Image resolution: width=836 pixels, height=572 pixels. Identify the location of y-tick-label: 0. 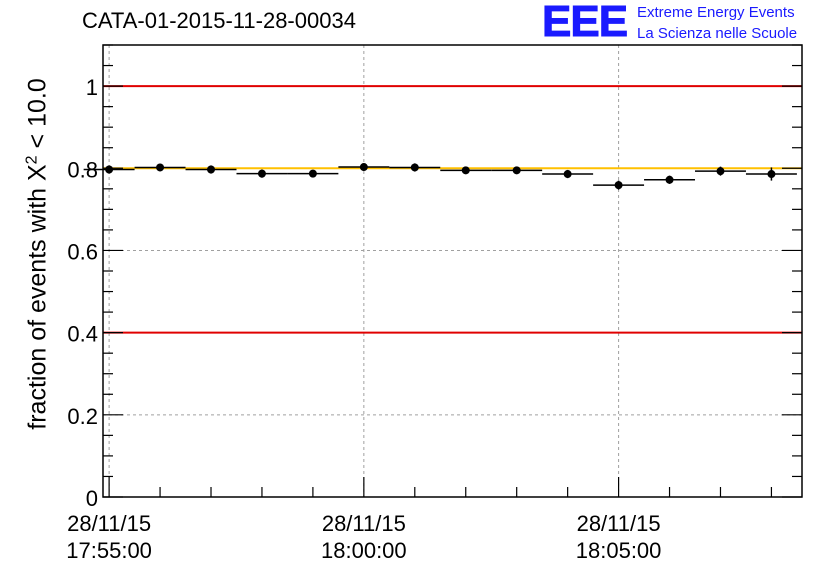
(92, 498).